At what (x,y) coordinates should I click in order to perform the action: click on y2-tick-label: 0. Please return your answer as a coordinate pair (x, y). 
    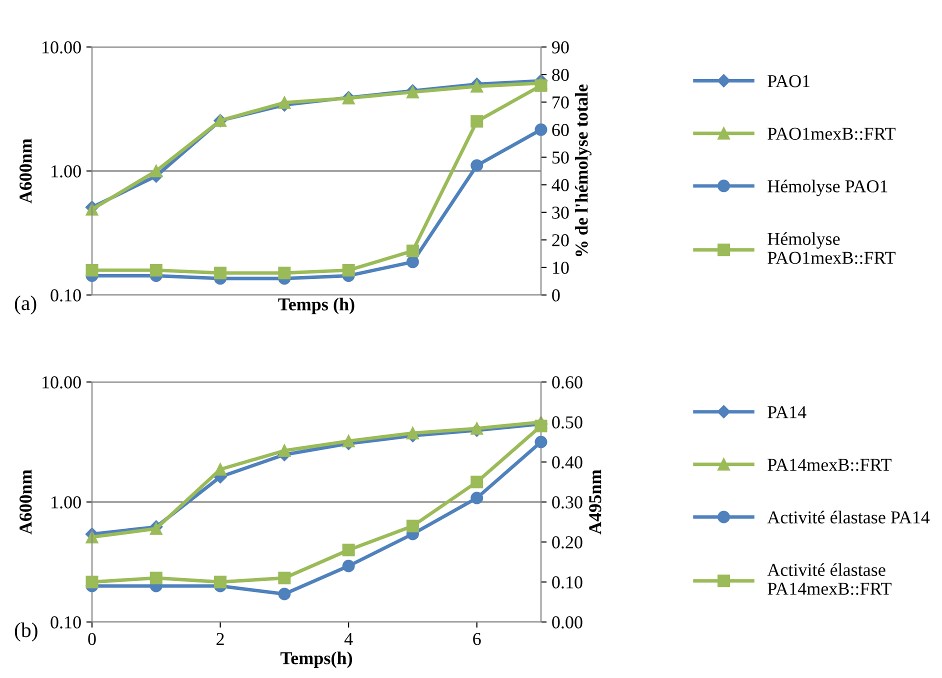
    Looking at the image, I should click on (556, 295).